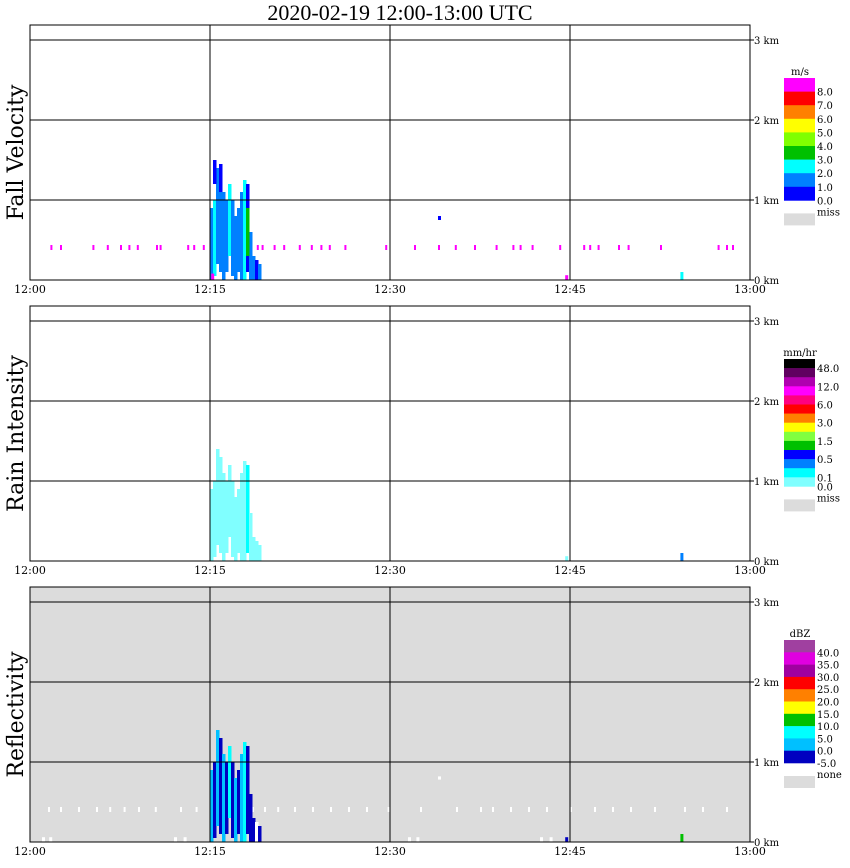  Describe the element at coordinates (390, 289) in the screenshot. I see `x-tick-label: 12:30` at that location.